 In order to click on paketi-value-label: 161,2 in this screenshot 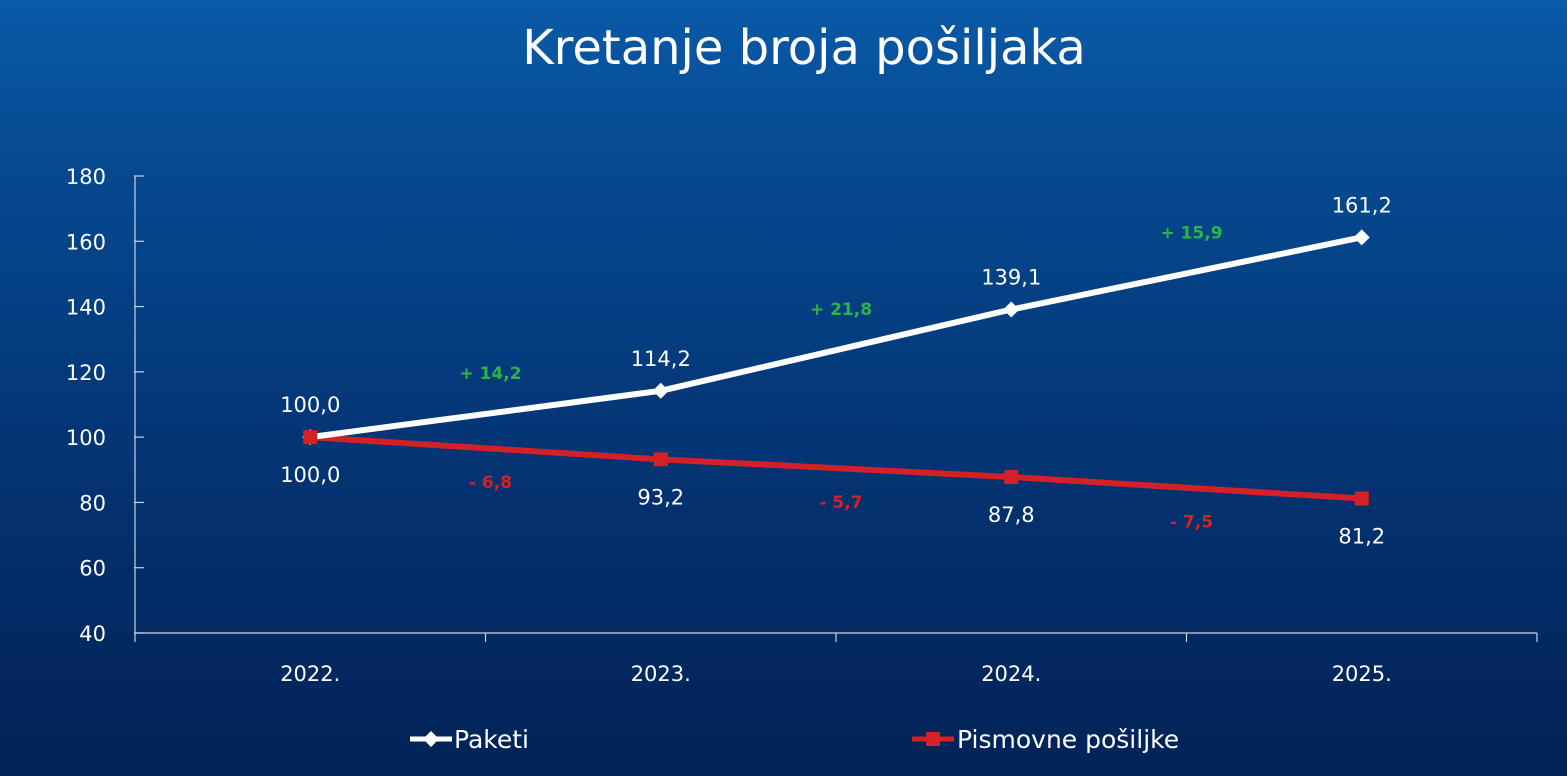, I will do `click(1362, 205)`.